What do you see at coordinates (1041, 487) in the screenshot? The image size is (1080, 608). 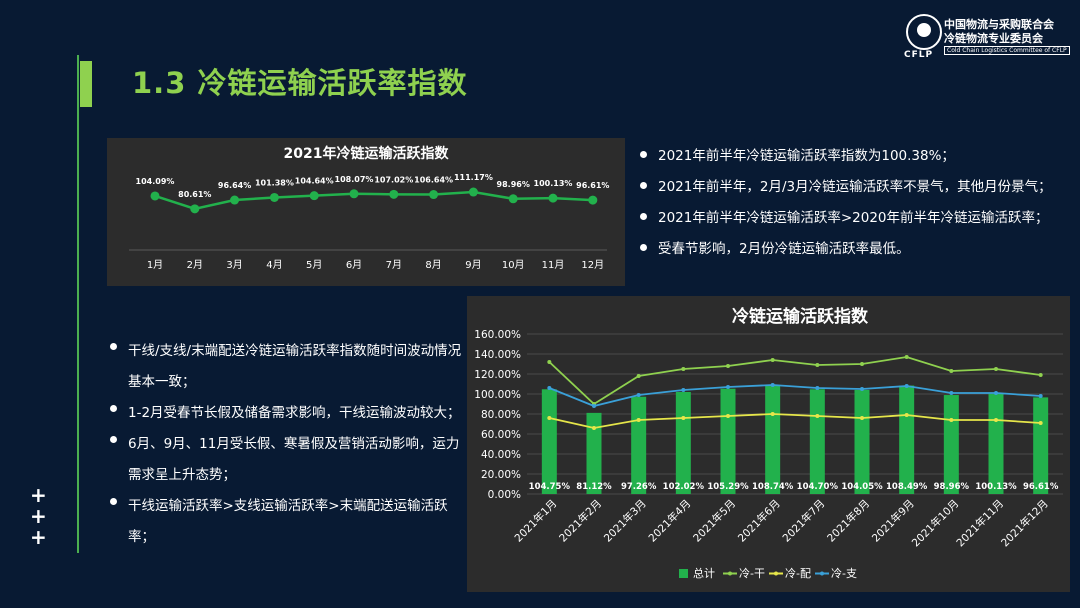 I see `bar-value-label: 96.61%` at bounding box center [1041, 487].